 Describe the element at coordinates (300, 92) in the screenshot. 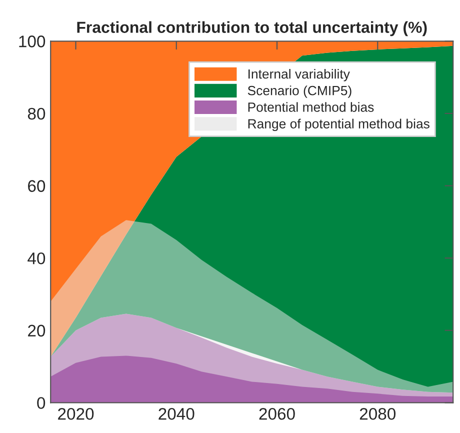

I see `legend-label: Scenario (CMIP5)` at that location.